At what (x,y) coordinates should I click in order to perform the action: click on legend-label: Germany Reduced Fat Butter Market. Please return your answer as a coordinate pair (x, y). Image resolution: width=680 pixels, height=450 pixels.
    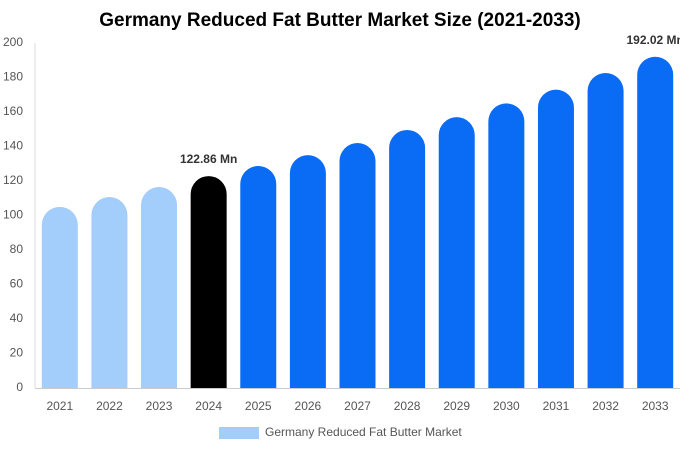
    Looking at the image, I should click on (363, 432).